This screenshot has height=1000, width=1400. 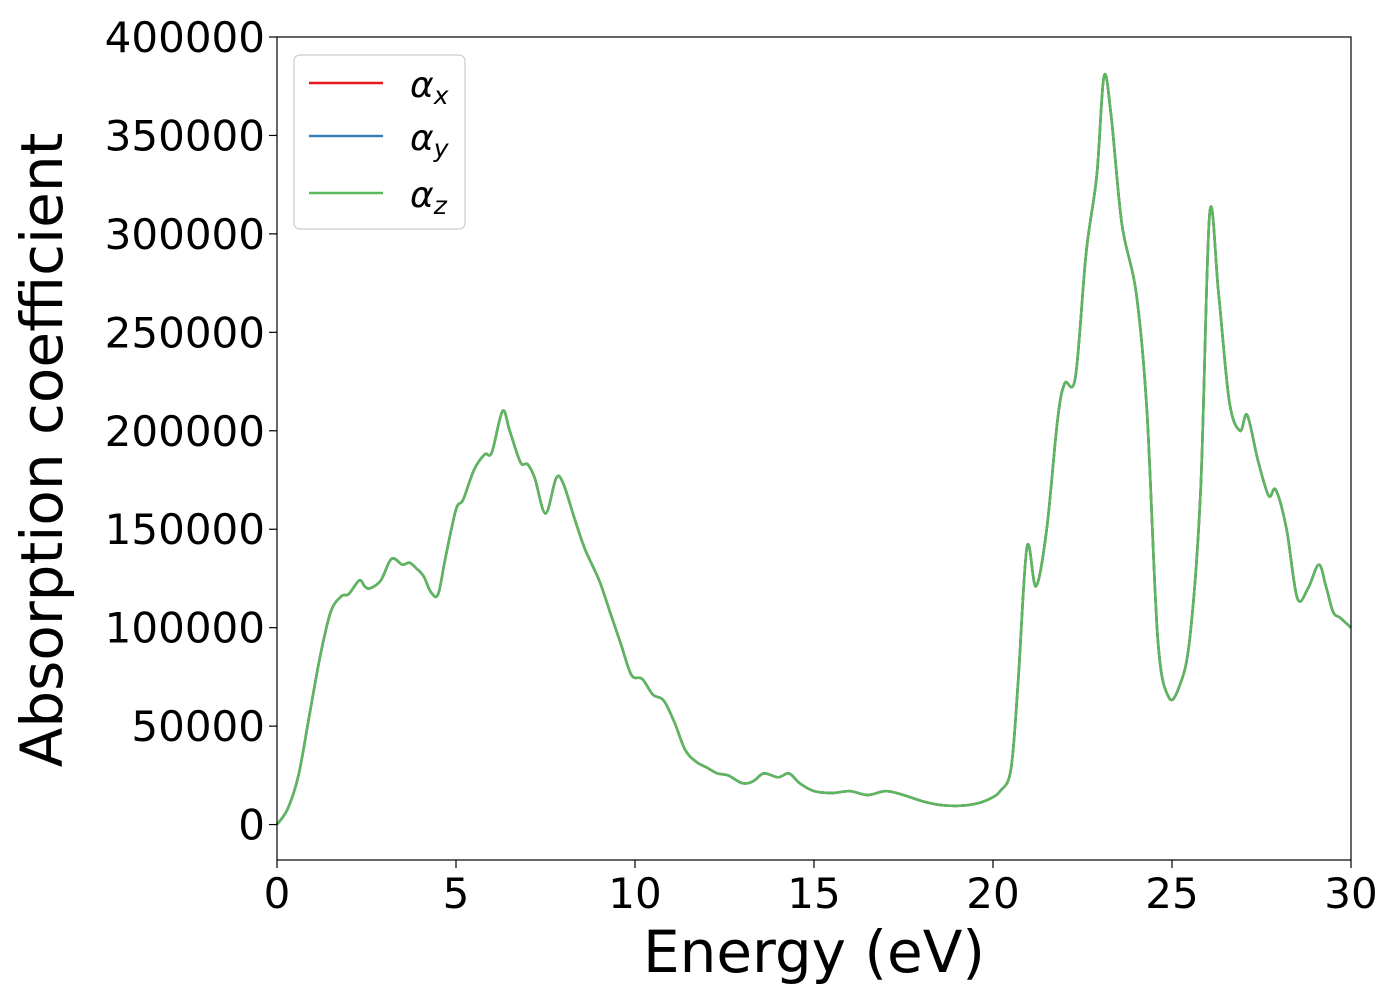 What do you see at coordinates (430, 140) in the screenshot?
I see `legend-label-y: αy` at bounding box center [430, 140].